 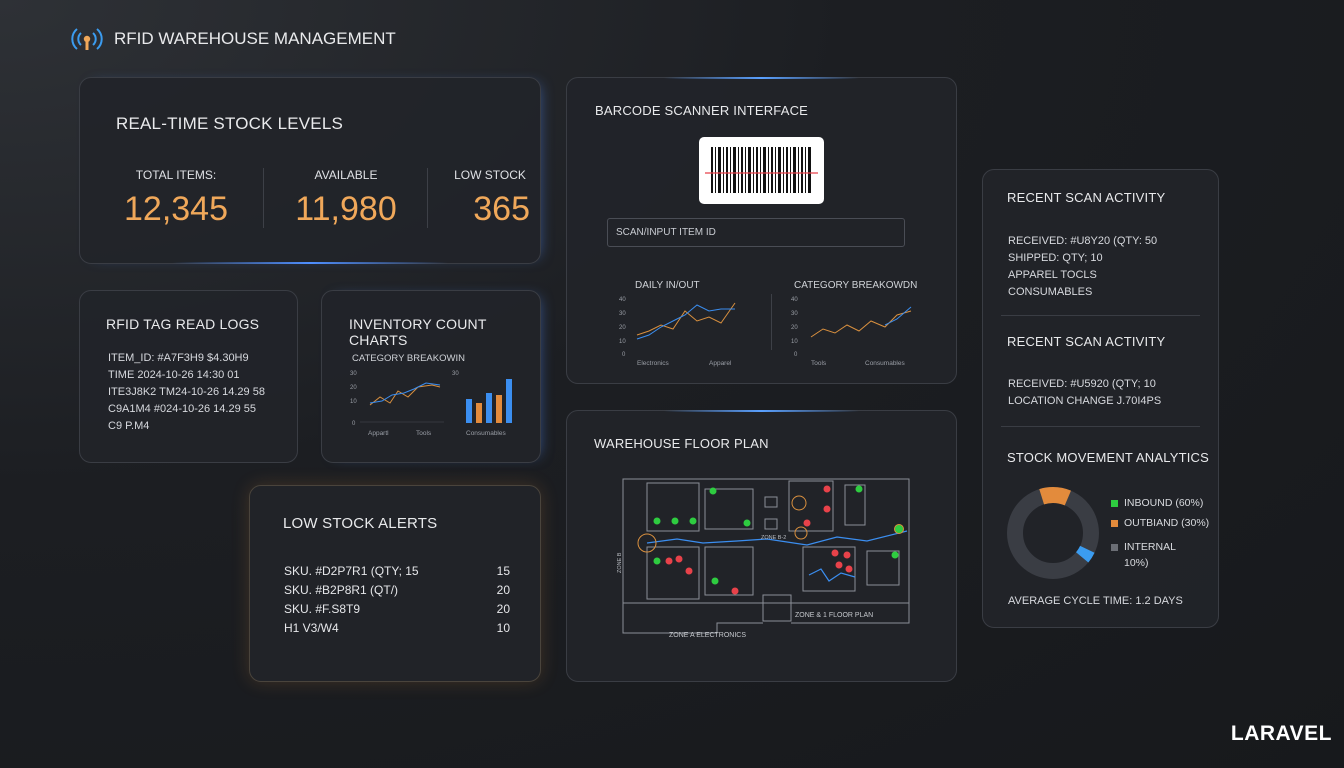 I want to click on x-label: Appartl, so click(x=378, y=433).